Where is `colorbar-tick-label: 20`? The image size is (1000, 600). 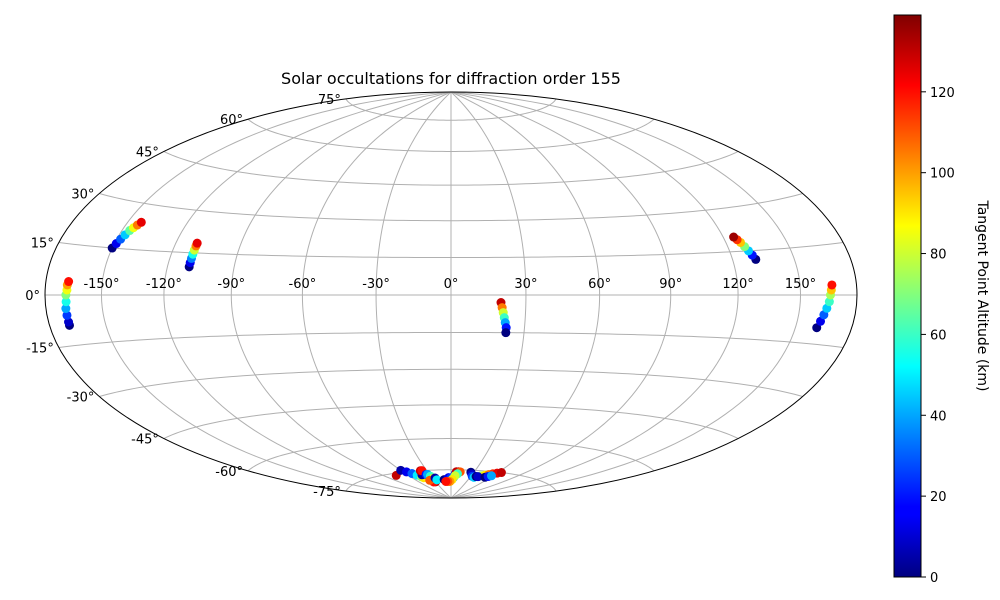 colorbar-tick-label: 20 is located at coordinates (938, 497).